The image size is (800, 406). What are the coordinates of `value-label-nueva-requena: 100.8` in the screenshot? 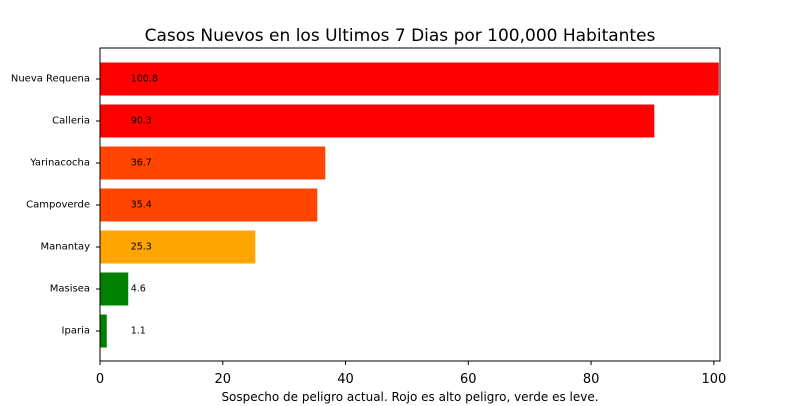 It's located at (144, 79).